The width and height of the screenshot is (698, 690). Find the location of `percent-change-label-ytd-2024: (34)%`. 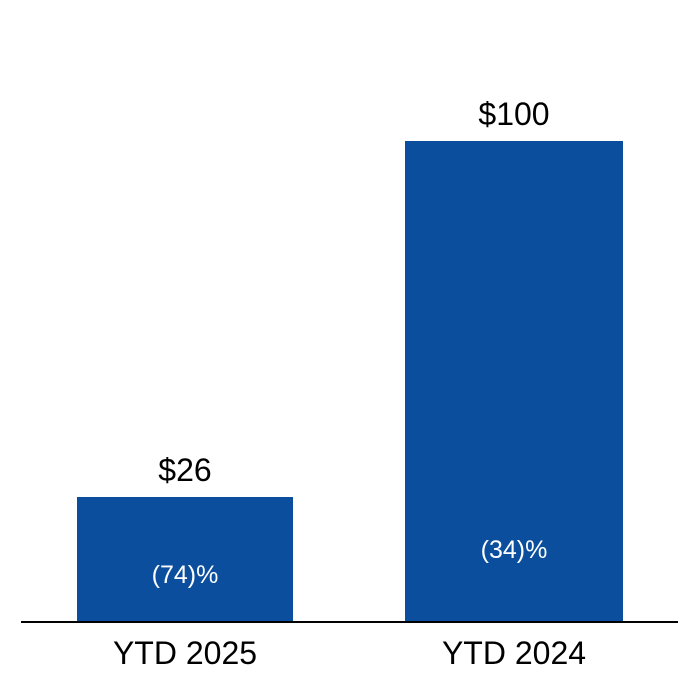

percent-change-label-ytd-2024: (34)% is located at coordinates (514, 550).